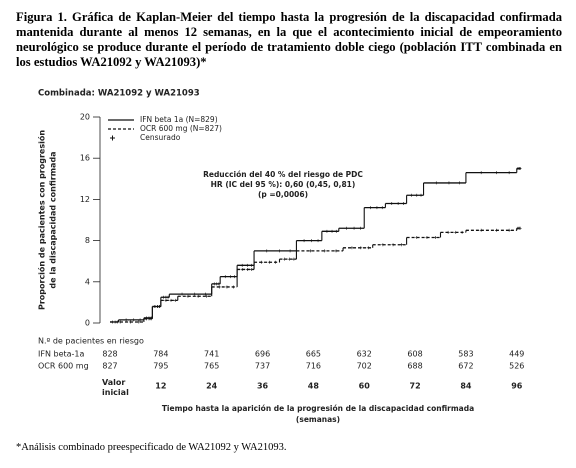 This screenshot has width=576, height=468. What do you see at coordinates (466, 386) in the screenshot?
I see `x-tick-label: 84` at bounding box center [466, 386].